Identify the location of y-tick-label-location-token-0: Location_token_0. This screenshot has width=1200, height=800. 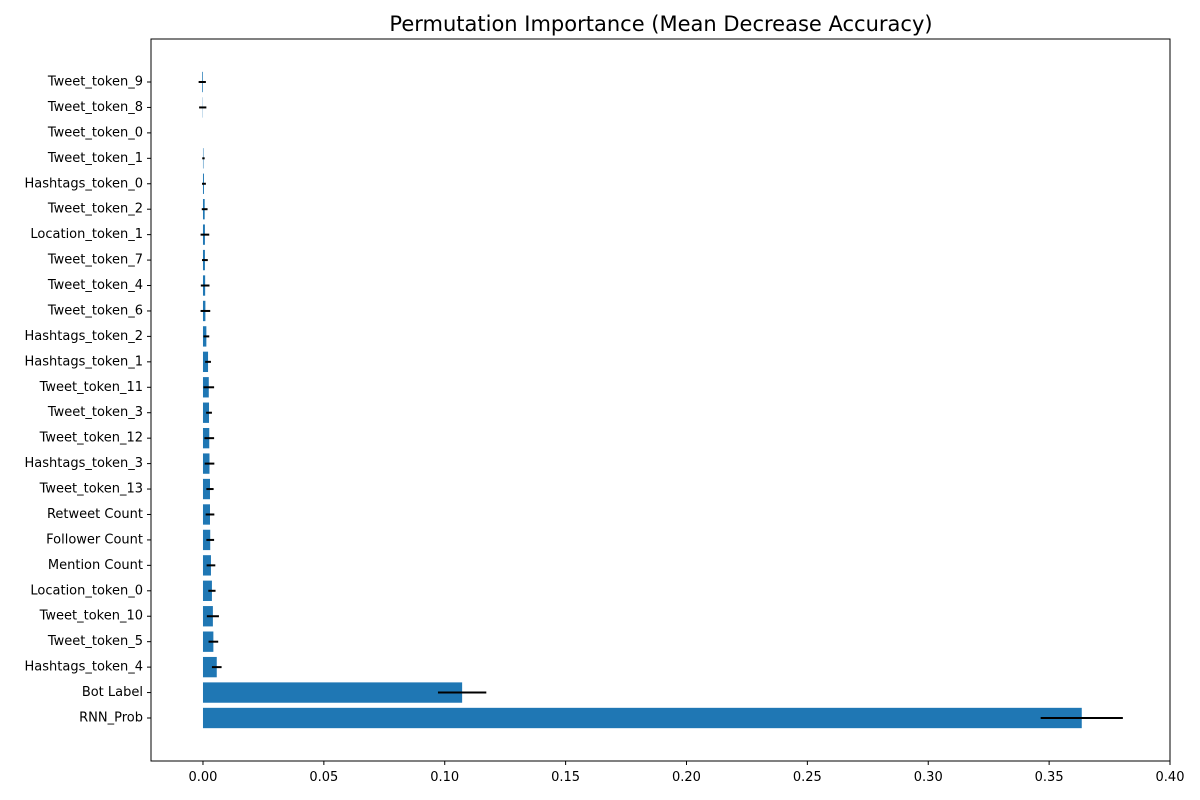
(86, 590).